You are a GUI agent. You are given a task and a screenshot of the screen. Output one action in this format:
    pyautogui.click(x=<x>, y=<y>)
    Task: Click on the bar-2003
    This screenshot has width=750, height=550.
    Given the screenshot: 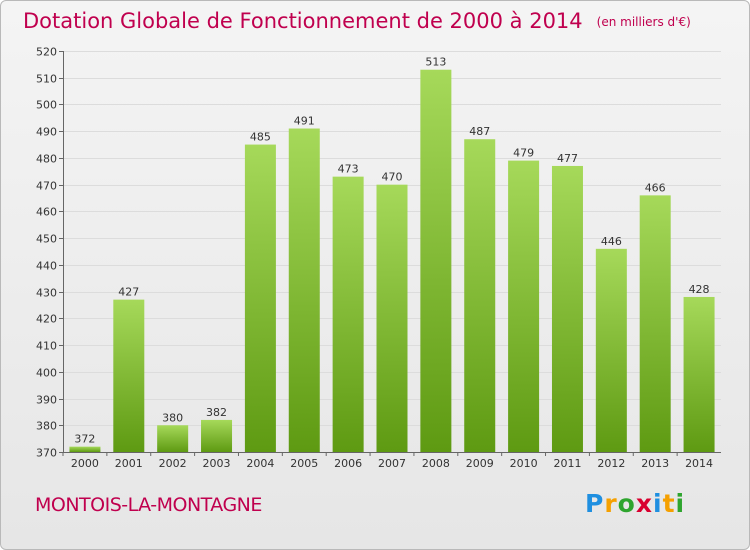 What is the action you would take?
    pyautogui.click(x=217, y=435)
    